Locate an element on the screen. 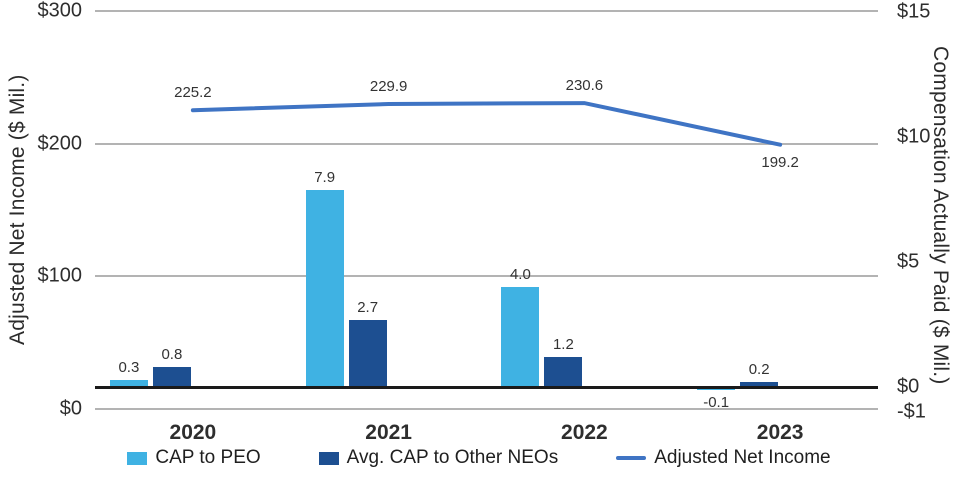  legend-item-avg-cap-to-other-neos: Avg. CAP to Other NEOs is located at coordinates (438, 458).